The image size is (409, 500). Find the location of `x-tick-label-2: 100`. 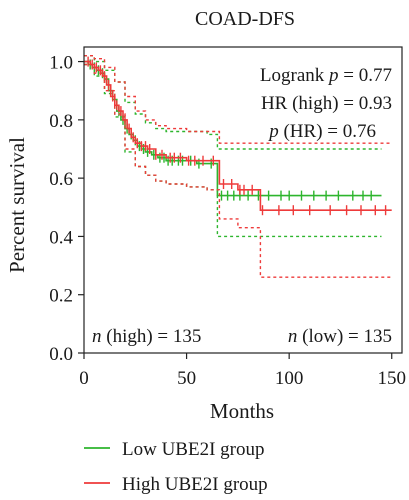

x-tick-label-2: 100 is located at coordinates (289, 378).